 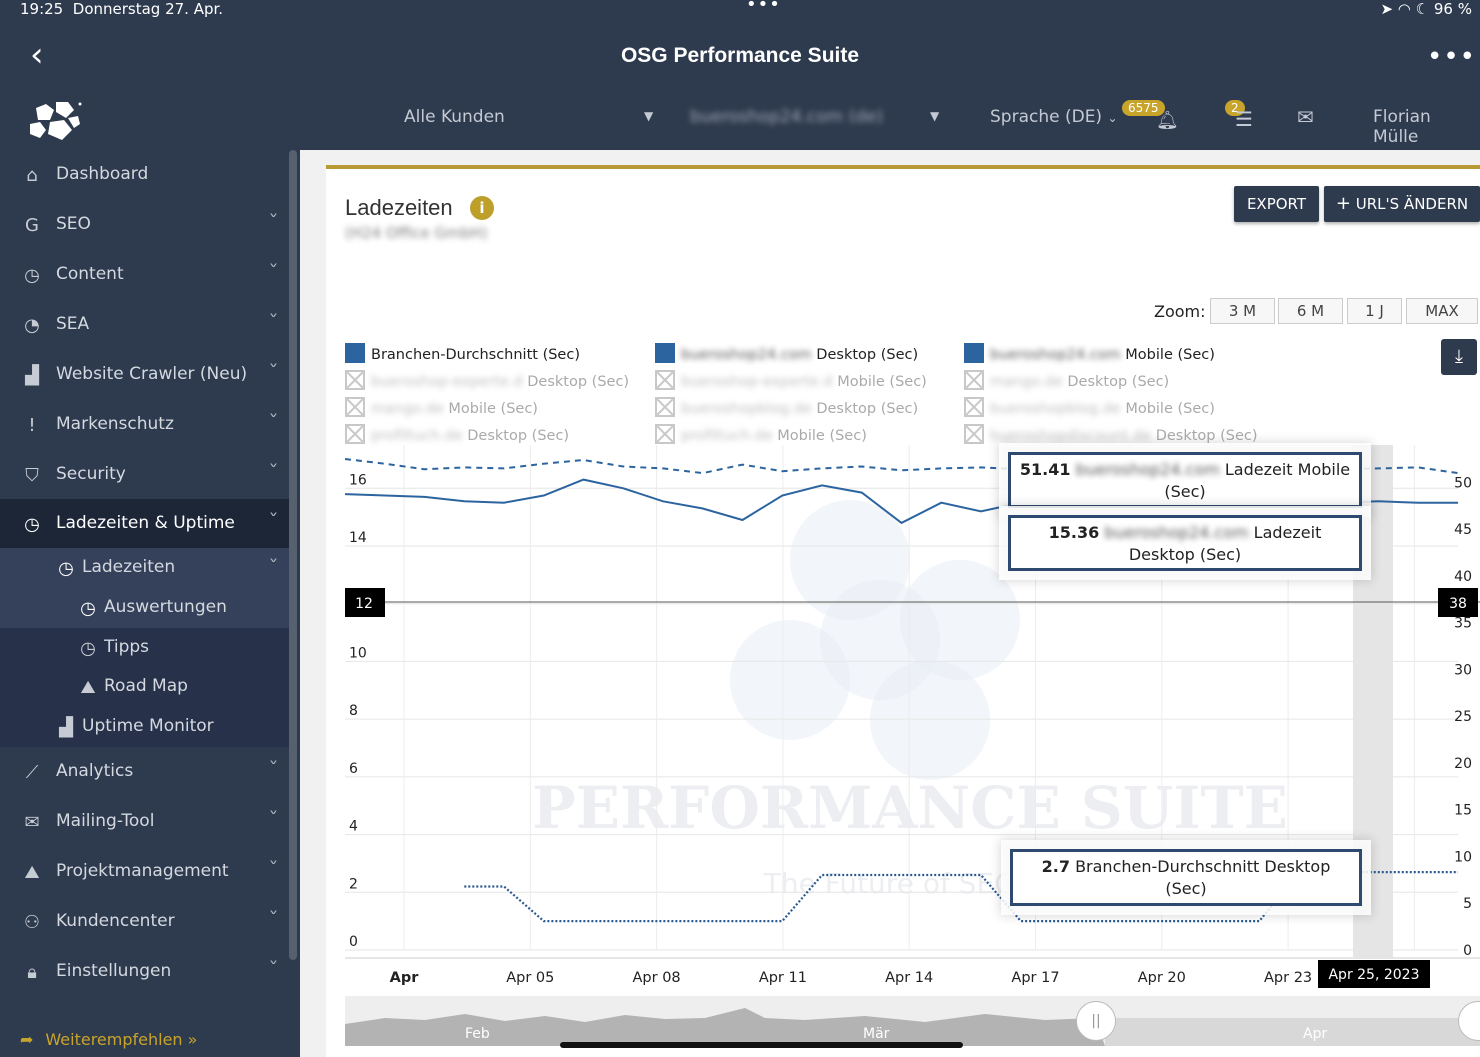 What do you see at coordinates (144, 772) in the screenshot?
I see `sidebar-item-analytics: ⟋ Analytics ˅` at bounding box center [144, 772].